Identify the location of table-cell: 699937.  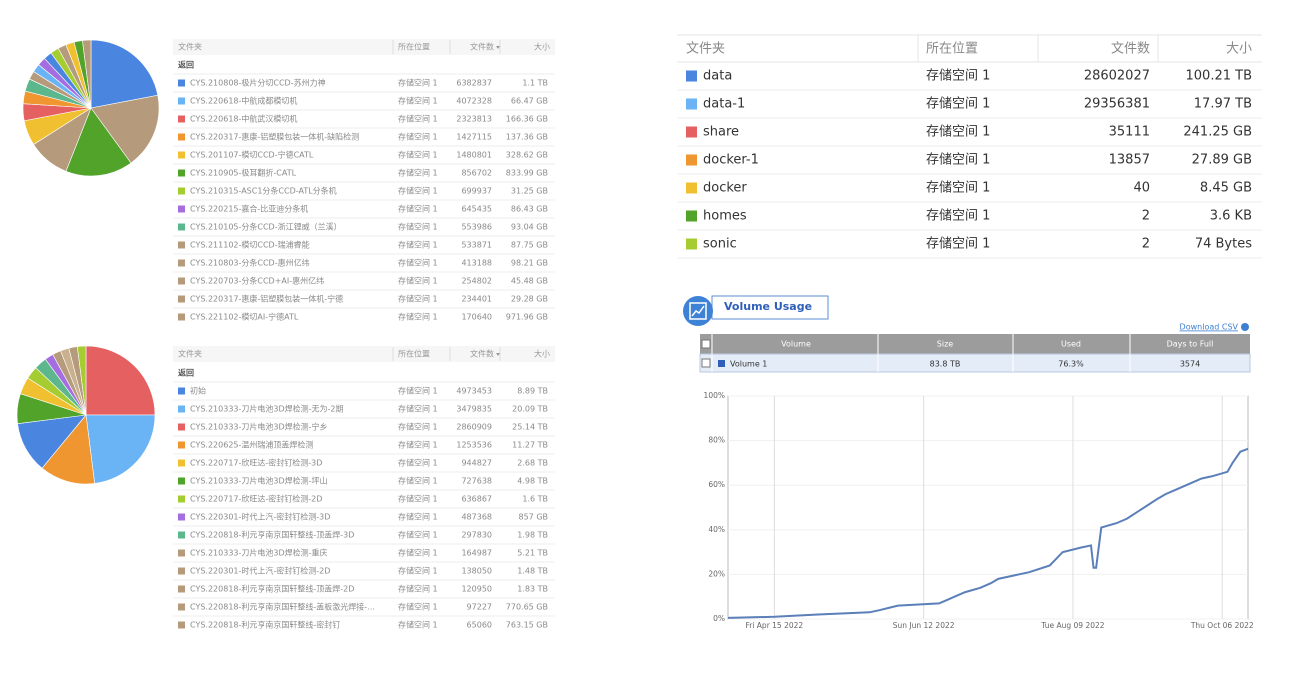
(476, 191).